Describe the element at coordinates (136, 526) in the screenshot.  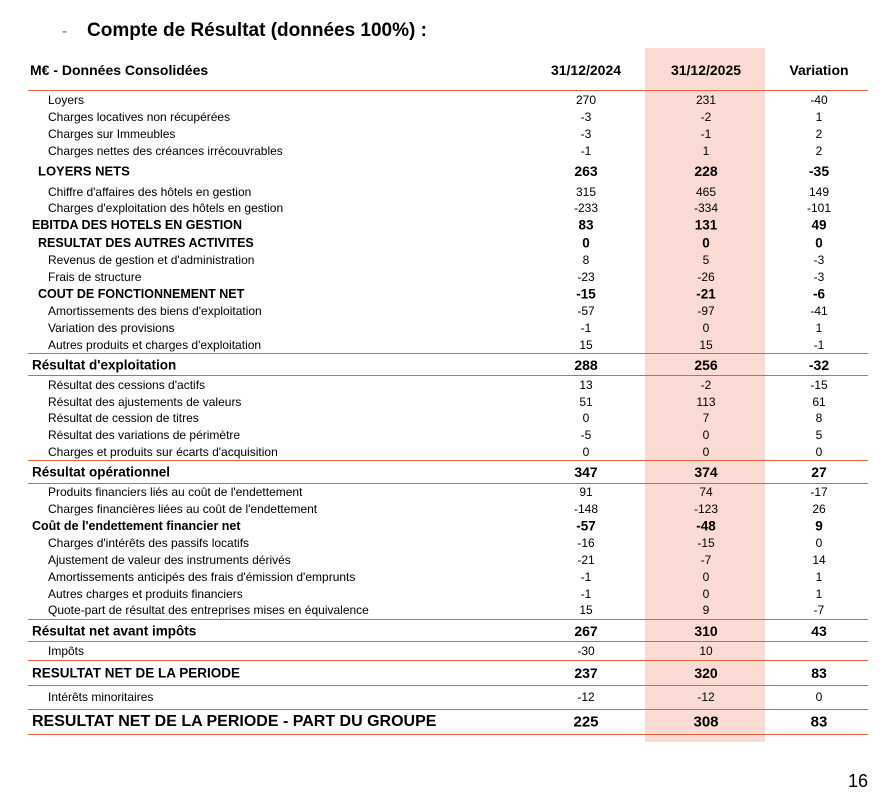
I see `row-label: Coût de l'endettement financier net` at that location.